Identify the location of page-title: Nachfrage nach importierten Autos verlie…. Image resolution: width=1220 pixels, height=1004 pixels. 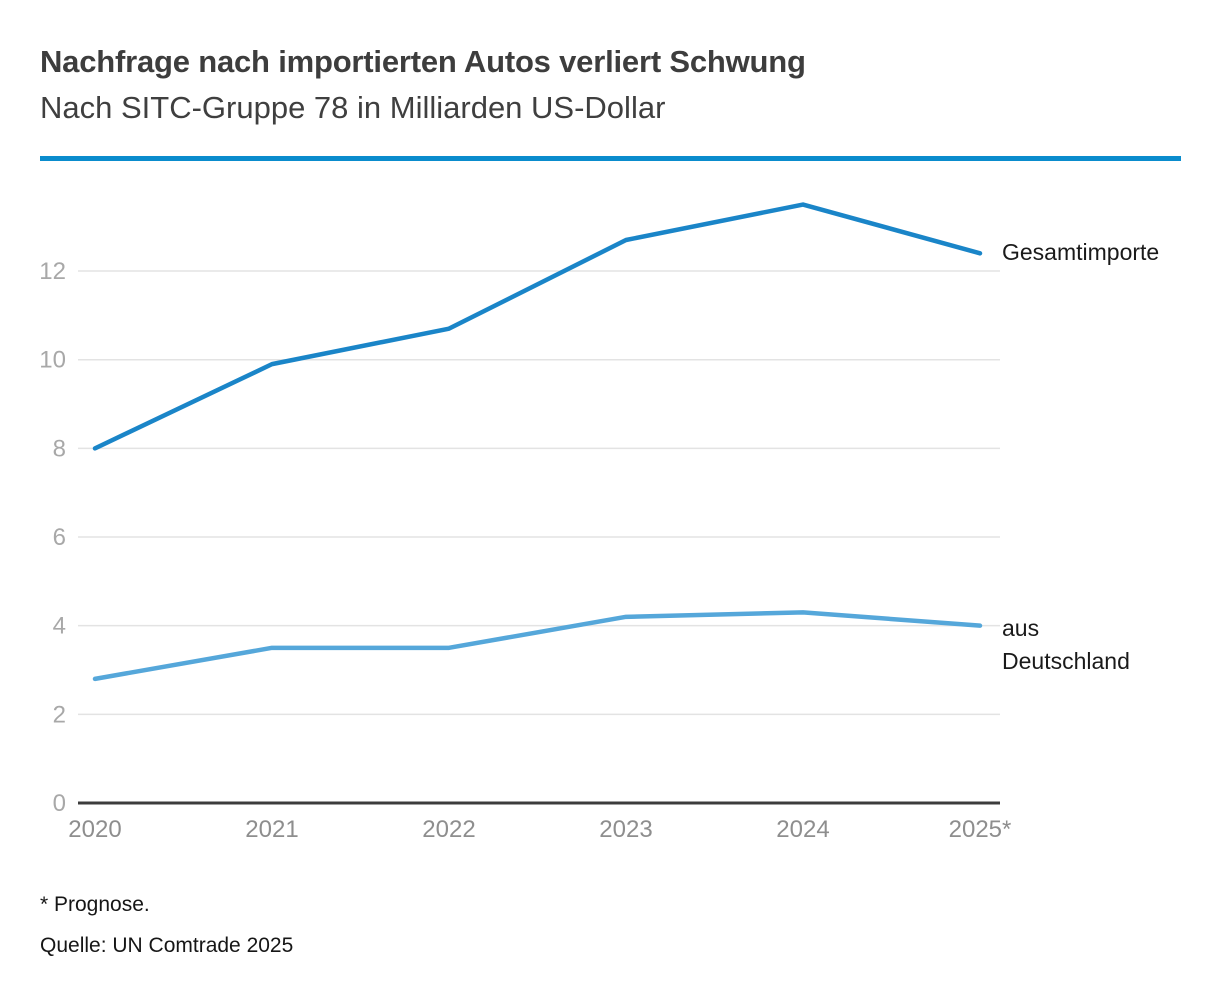
(423, 61).